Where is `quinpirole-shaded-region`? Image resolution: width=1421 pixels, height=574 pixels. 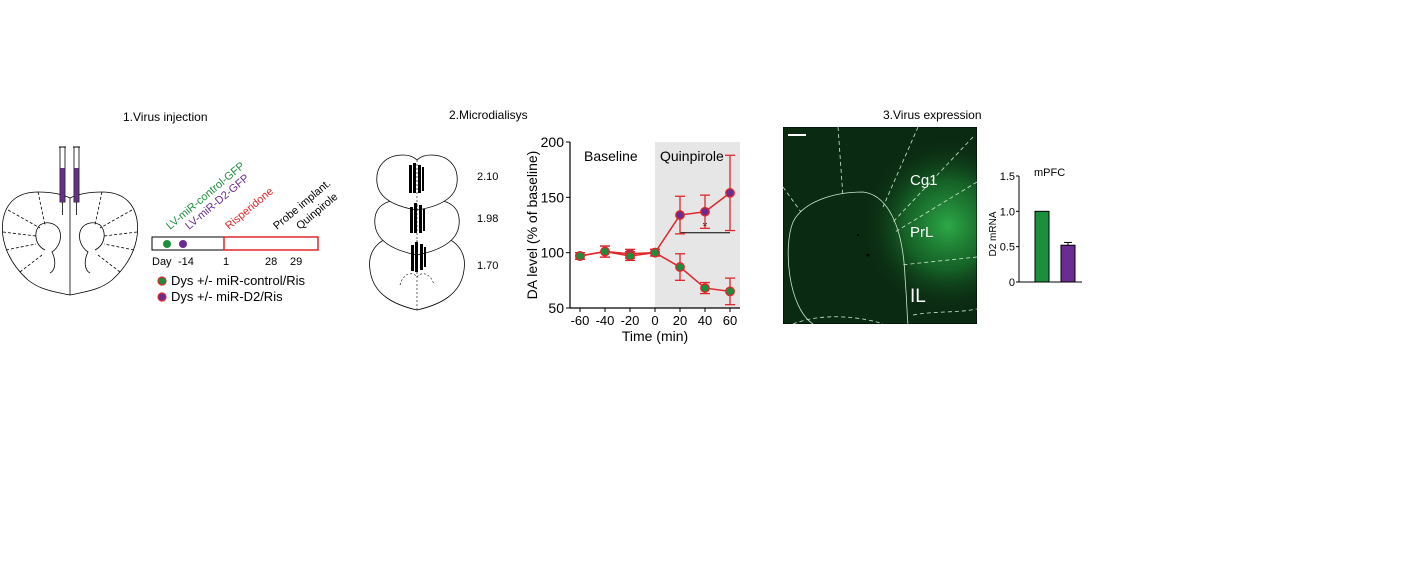
quinpirole-shaded-region is located at coordinates (697, 225).